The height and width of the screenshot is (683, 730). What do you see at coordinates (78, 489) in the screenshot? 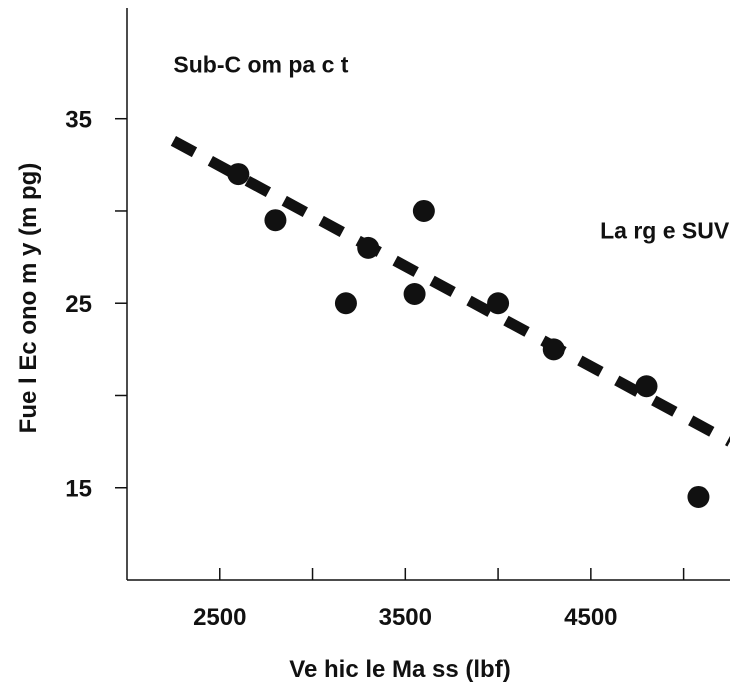
I see `y-tick-label: 15` at bounding box center [78, 489].